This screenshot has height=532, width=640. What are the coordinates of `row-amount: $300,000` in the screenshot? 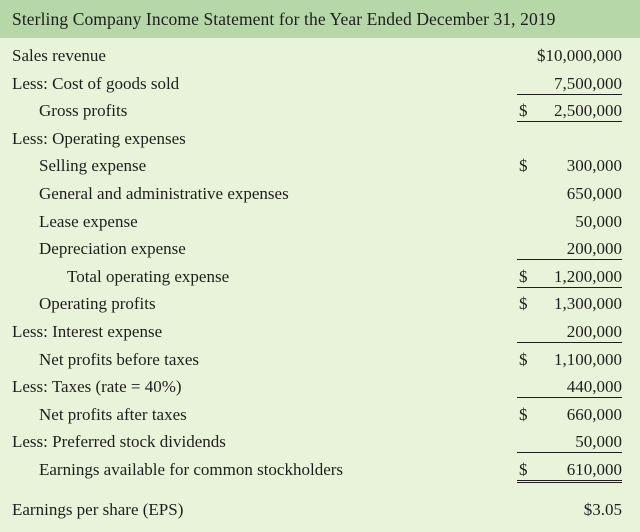 It's located at (569, 166).